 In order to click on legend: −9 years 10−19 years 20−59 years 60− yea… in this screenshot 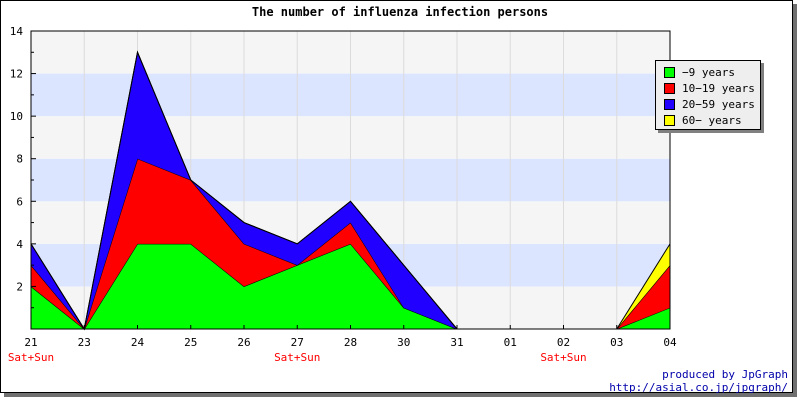, I will do `click(708, 95)`.